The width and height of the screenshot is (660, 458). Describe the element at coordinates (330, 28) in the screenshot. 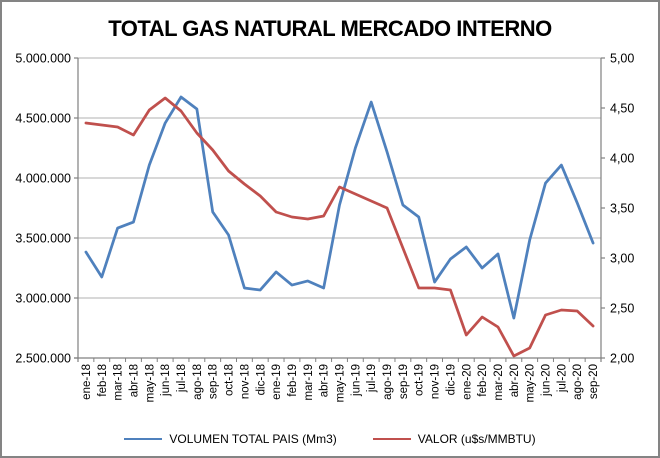

I see `chart-title: TOTAL GAS NATURAL MERCADO INTERNO` at that location.